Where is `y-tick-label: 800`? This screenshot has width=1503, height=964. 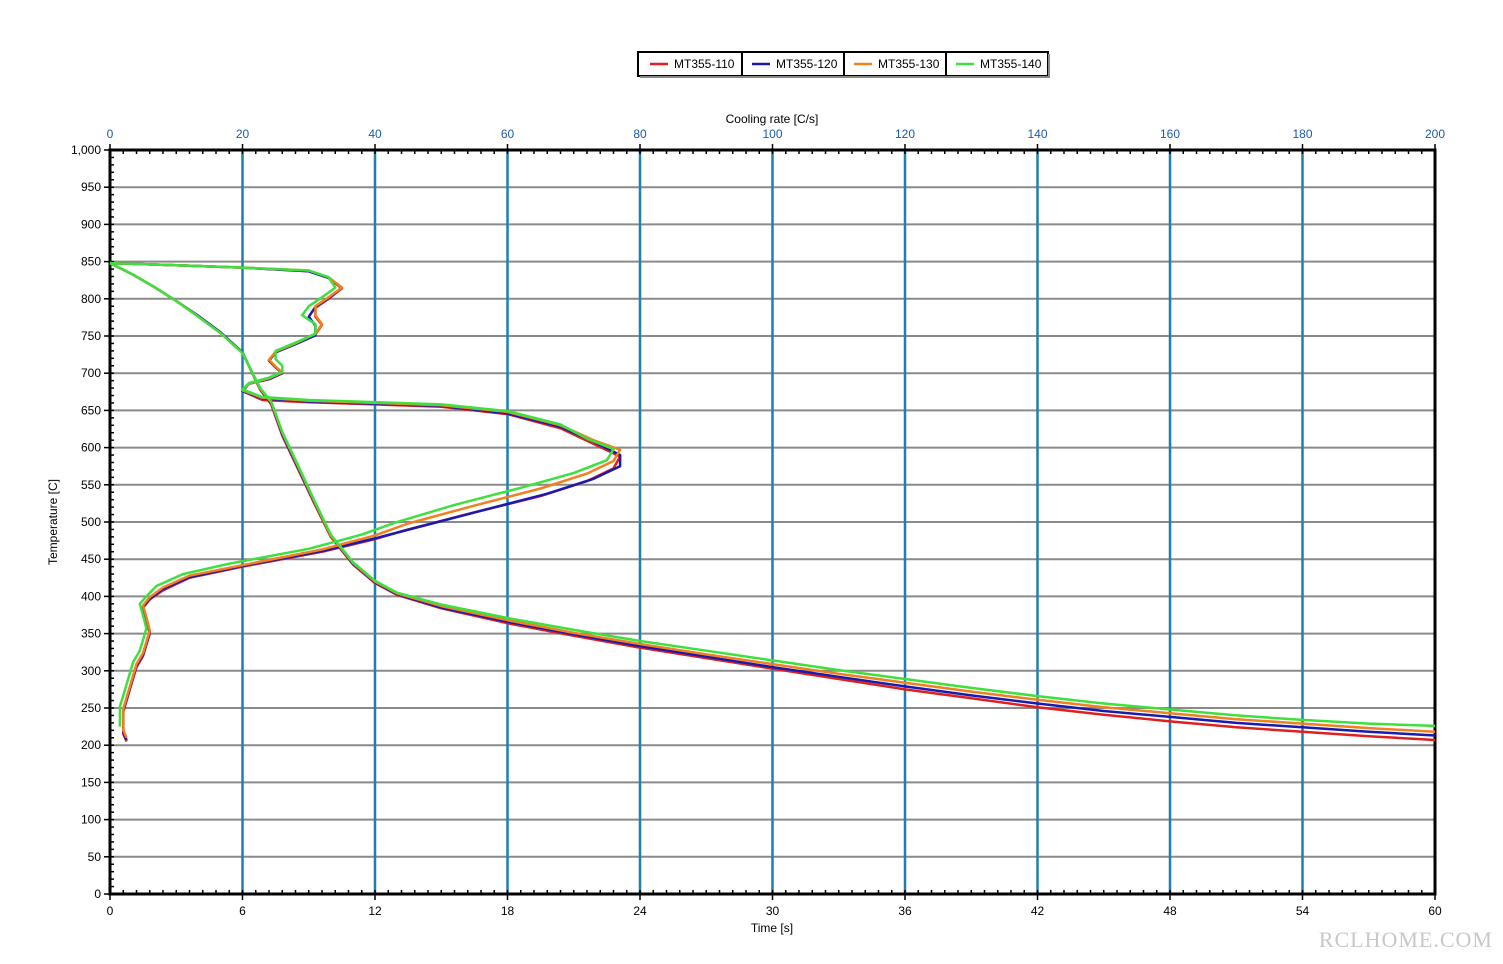 y-tick-label: 800 is located at coordinates (91, 299).